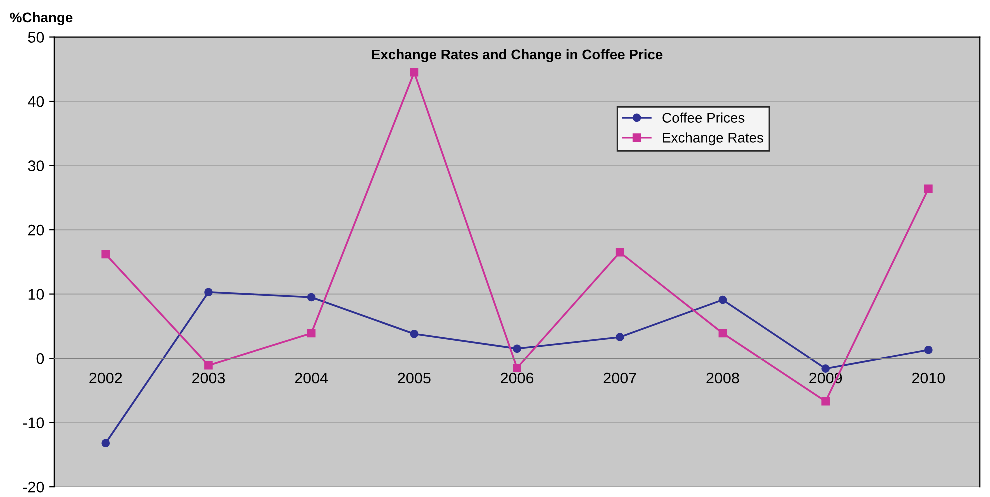 Image resolution: width=990 pixels, height=497 pixels. I want to click on x-tick-label: 2005, so click(414, 378).